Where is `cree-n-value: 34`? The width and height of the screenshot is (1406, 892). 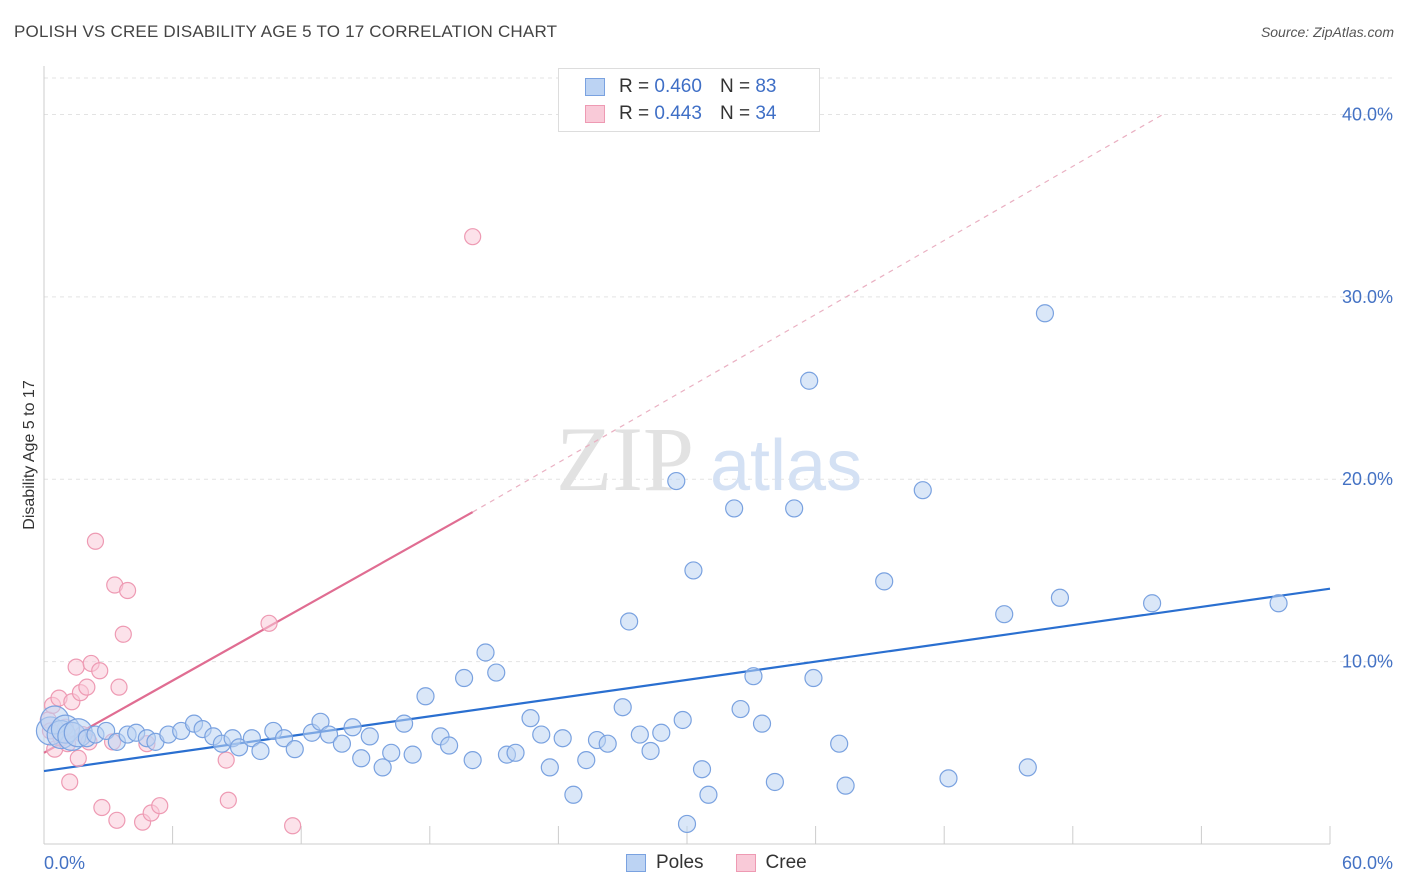 cree-n-value: 34 is located at coordinates (766, 113).